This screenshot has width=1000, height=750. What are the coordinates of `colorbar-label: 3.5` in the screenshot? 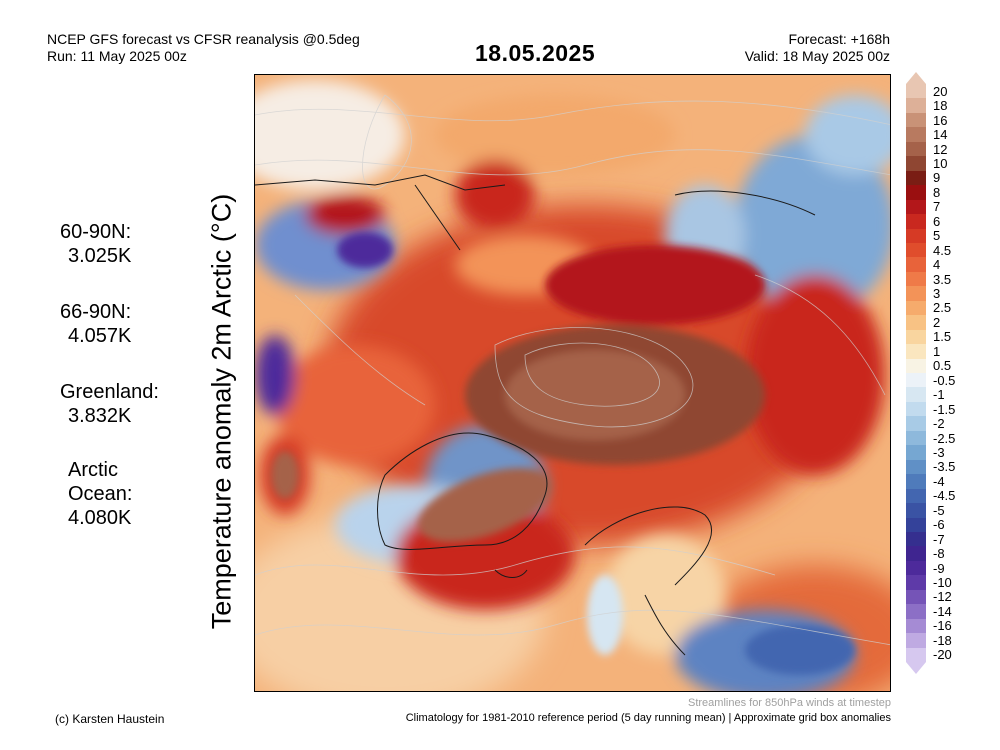 It's located at (942, 279).